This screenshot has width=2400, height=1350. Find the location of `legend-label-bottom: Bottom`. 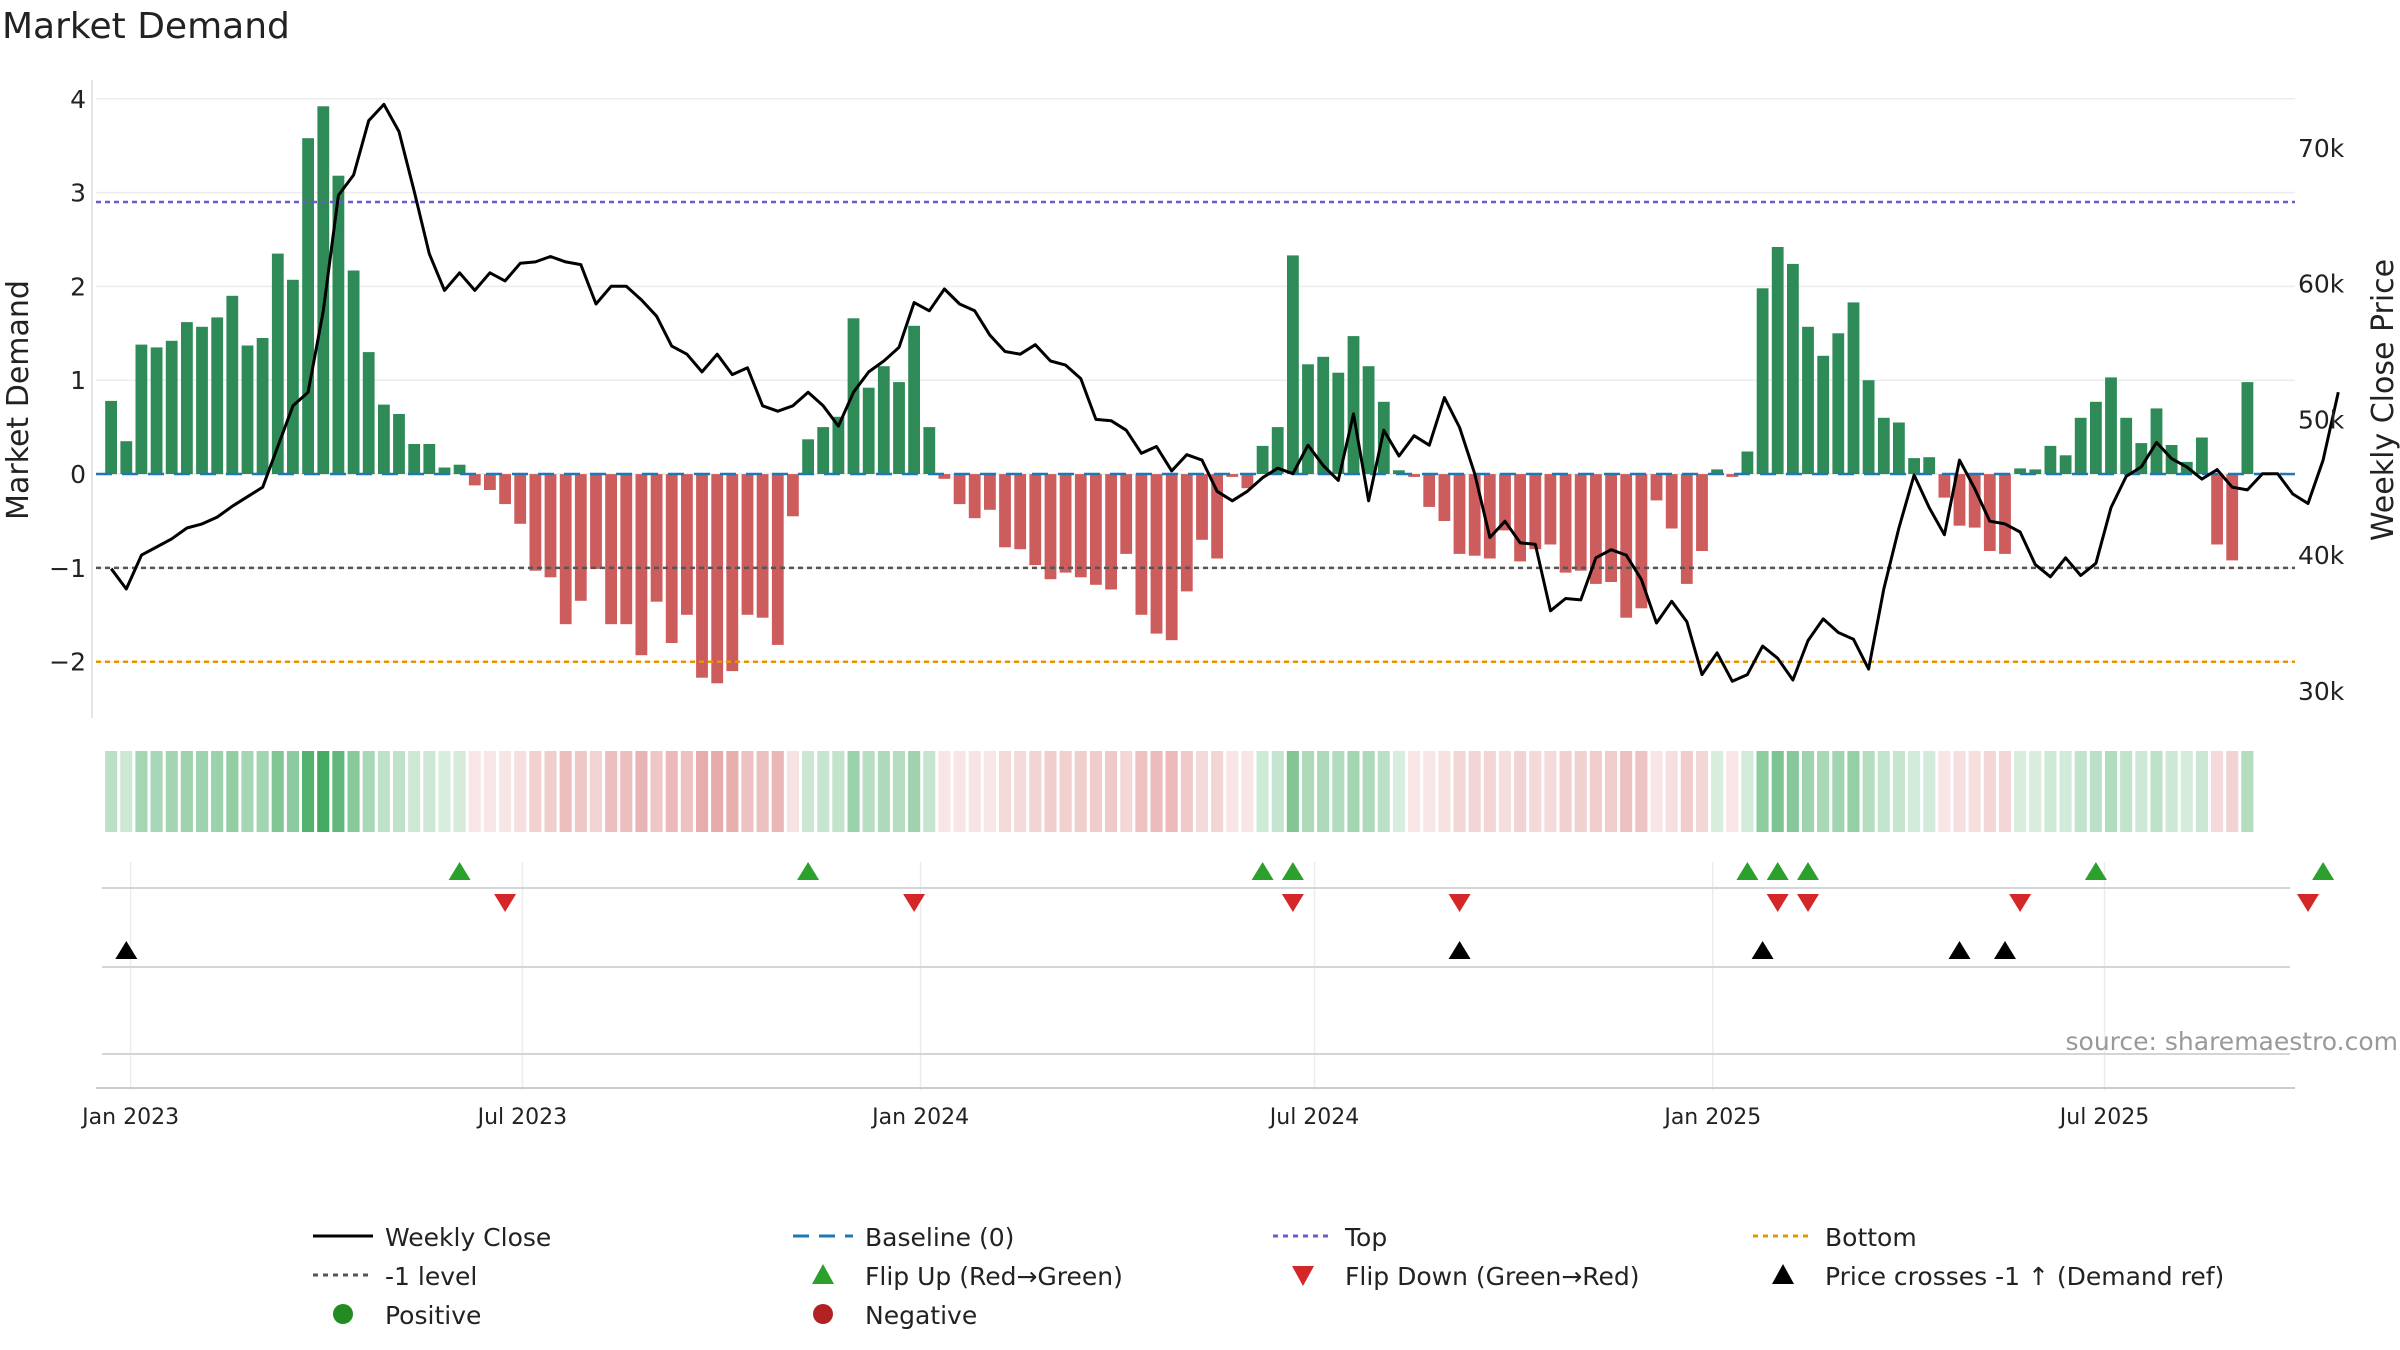

legend-label-bottom: Bottom is located at coordinates (1871, 1237).